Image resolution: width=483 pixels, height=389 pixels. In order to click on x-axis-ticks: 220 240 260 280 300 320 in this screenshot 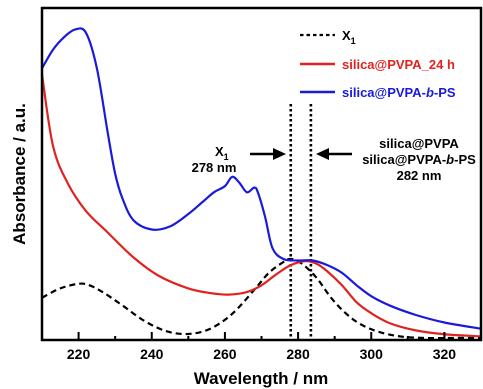, I will do `click(261, 347)`.